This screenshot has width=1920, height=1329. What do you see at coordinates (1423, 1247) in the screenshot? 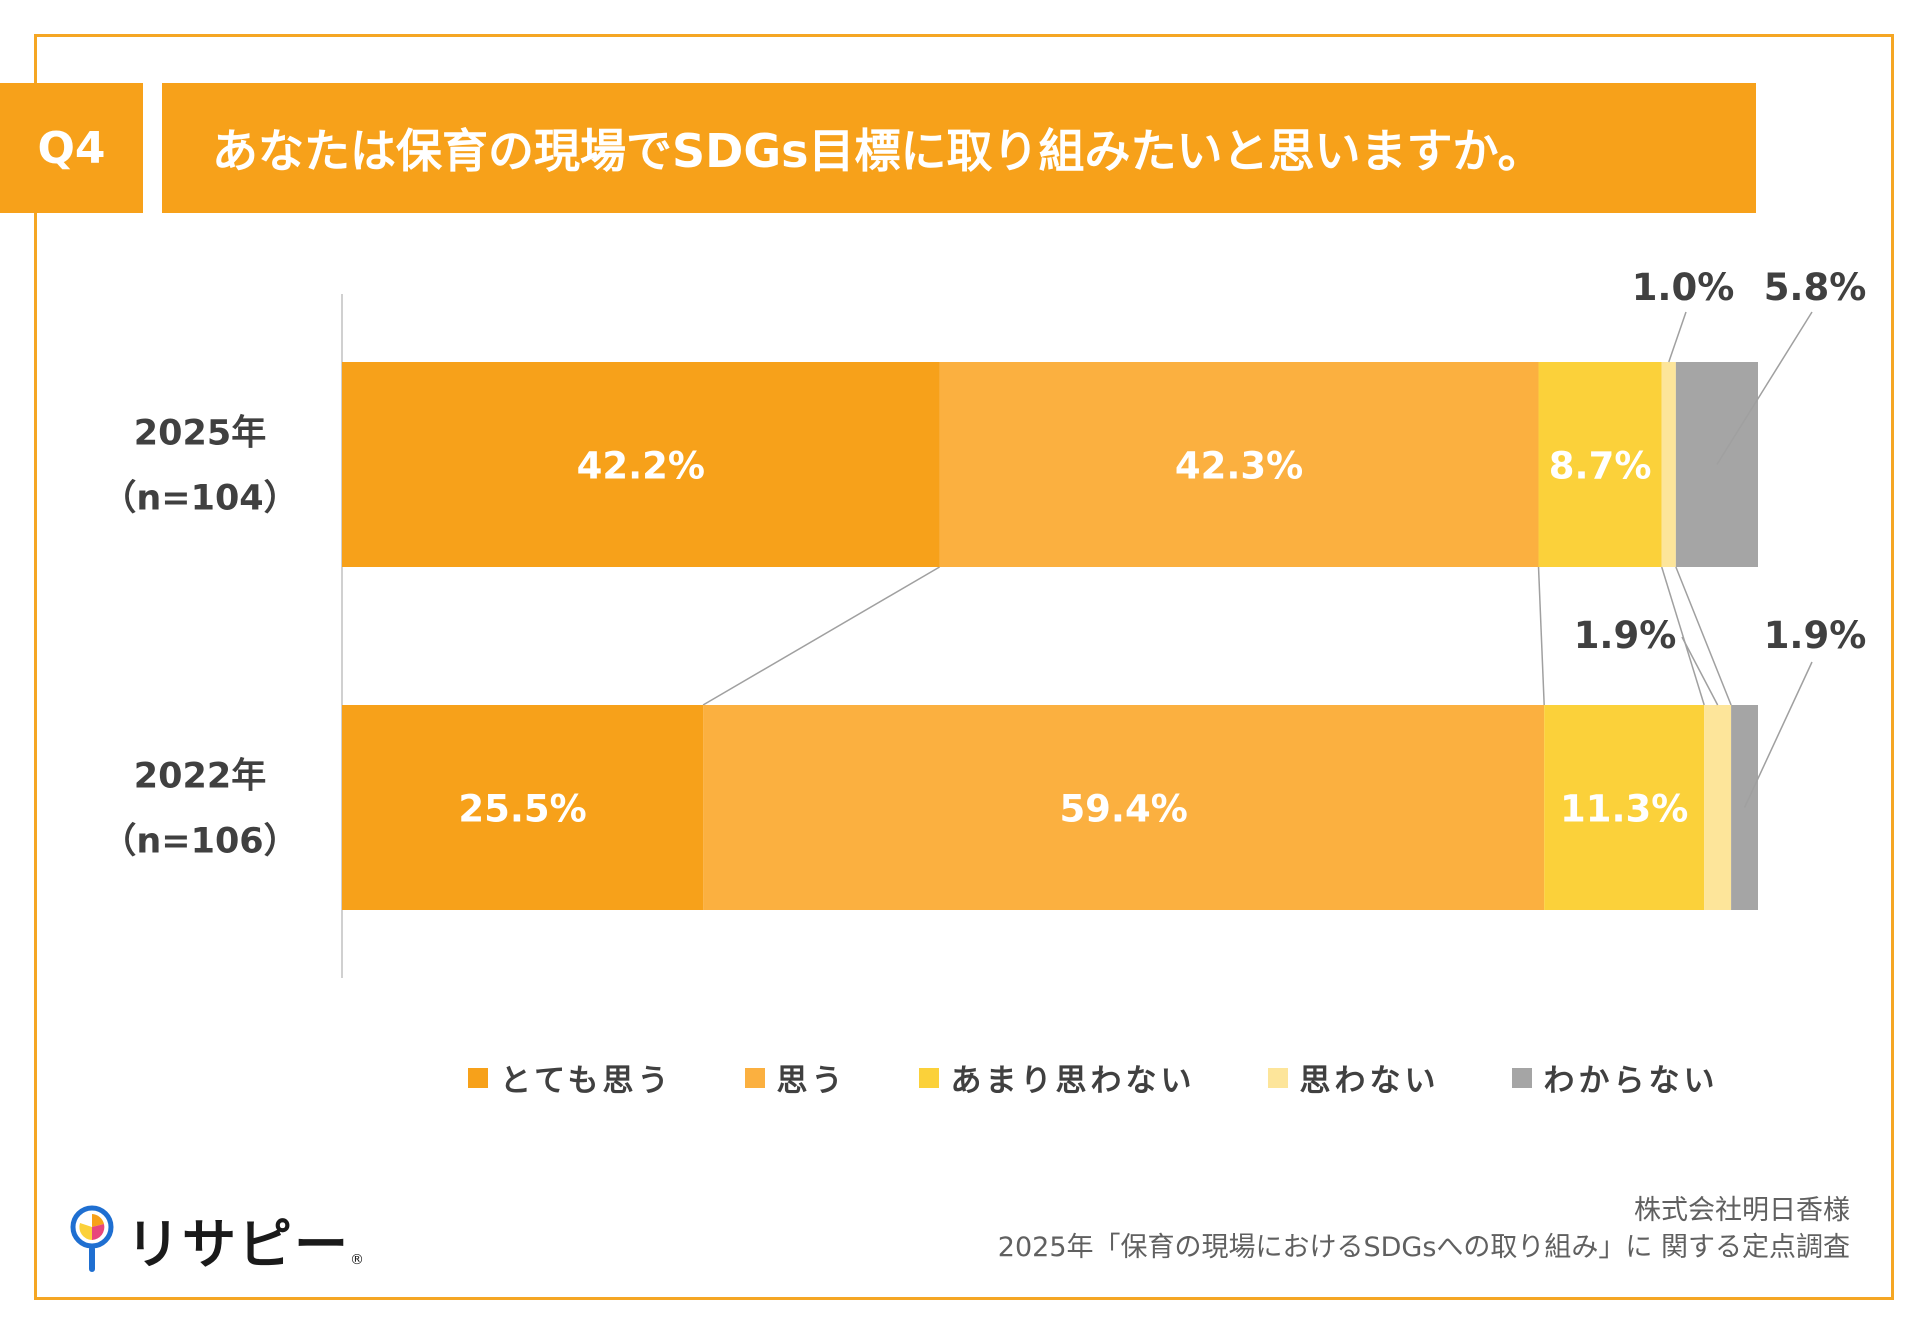
I see `source-survey: 2025年「保育の現場におけるSDGsへの取り組み」に 関する定点調査` at bounding box center [1423, 1247].